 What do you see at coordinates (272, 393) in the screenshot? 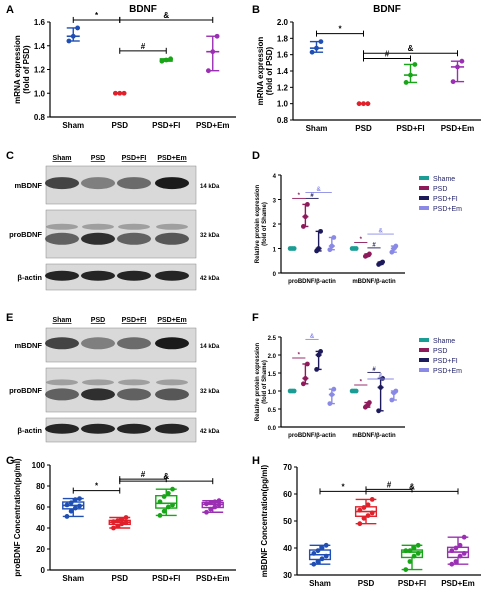
I see `y-tick-label: 1.0` at bounding box center [272, 393].